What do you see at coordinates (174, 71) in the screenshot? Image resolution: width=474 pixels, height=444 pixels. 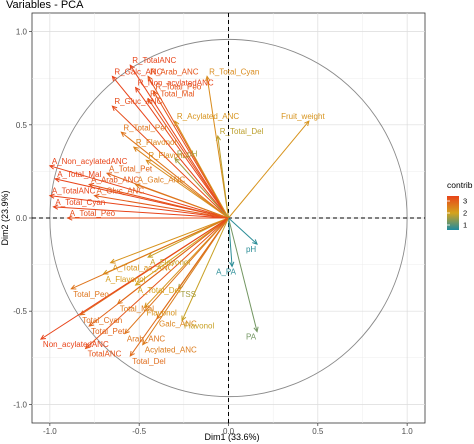 I see `variable-label: R_Arab_ANC` at bounding box center [174, 71].